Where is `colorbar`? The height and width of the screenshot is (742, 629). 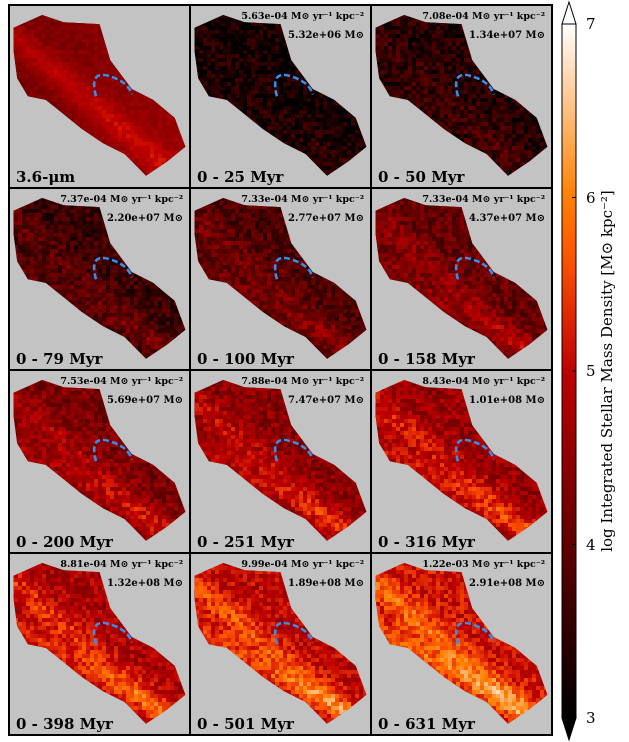
colorbar is located at coordinates (569, 371).